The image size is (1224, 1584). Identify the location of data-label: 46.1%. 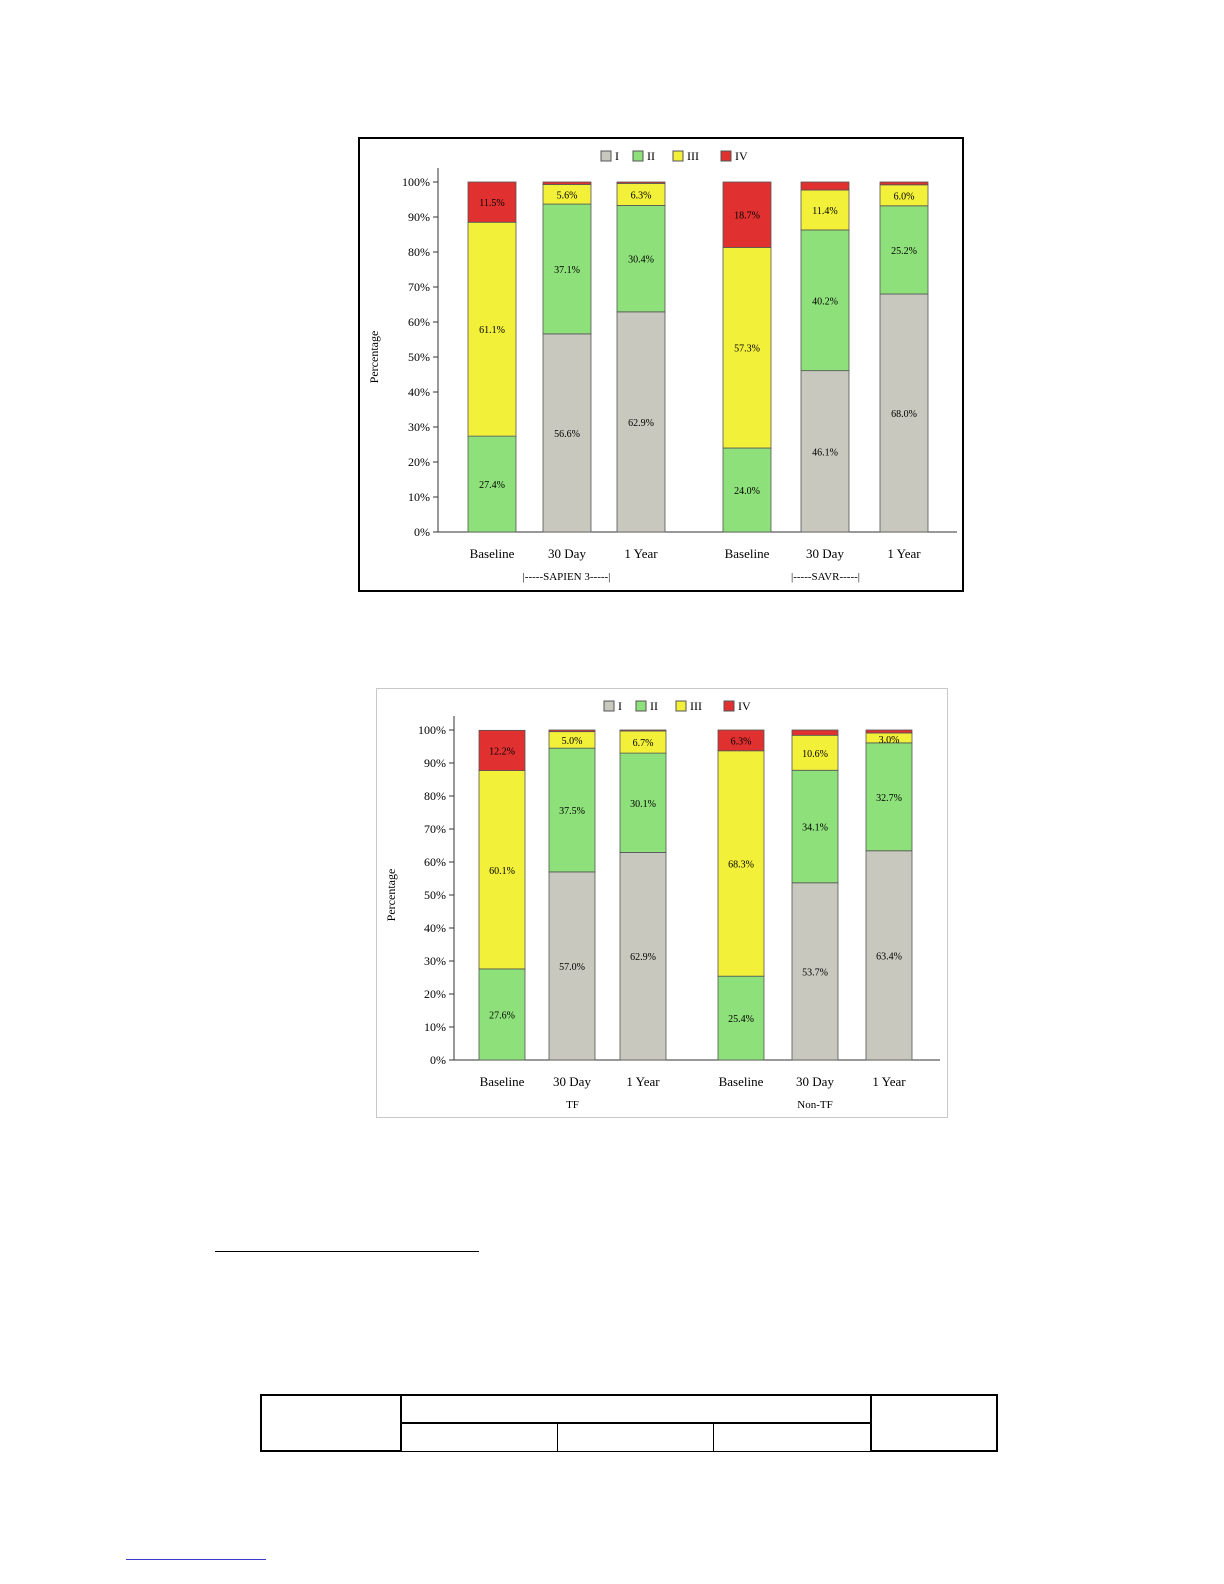
(825, 452).